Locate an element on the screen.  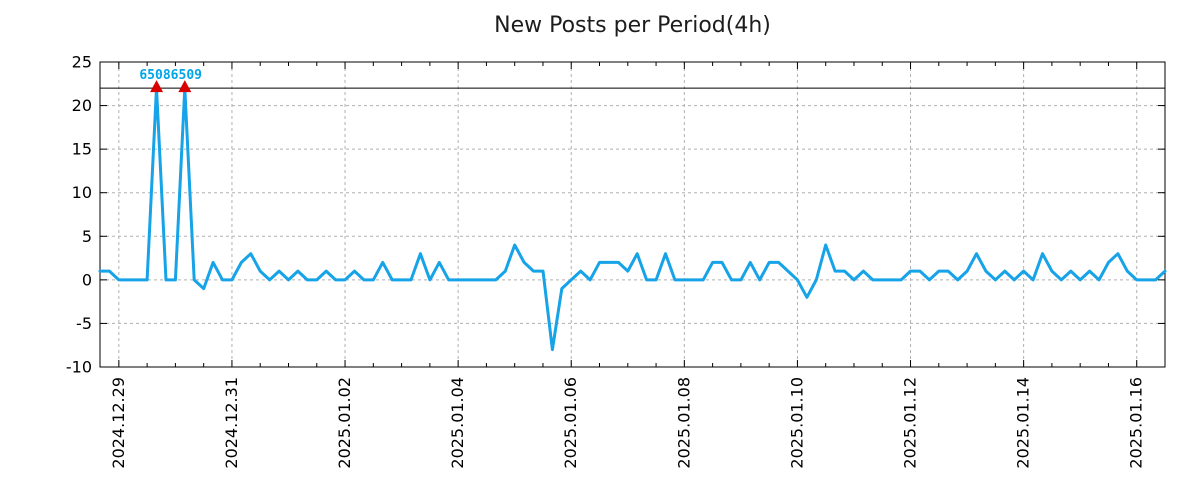
x-axis-tick-label: 2025.01.10 is located at coordinates (796, 423).